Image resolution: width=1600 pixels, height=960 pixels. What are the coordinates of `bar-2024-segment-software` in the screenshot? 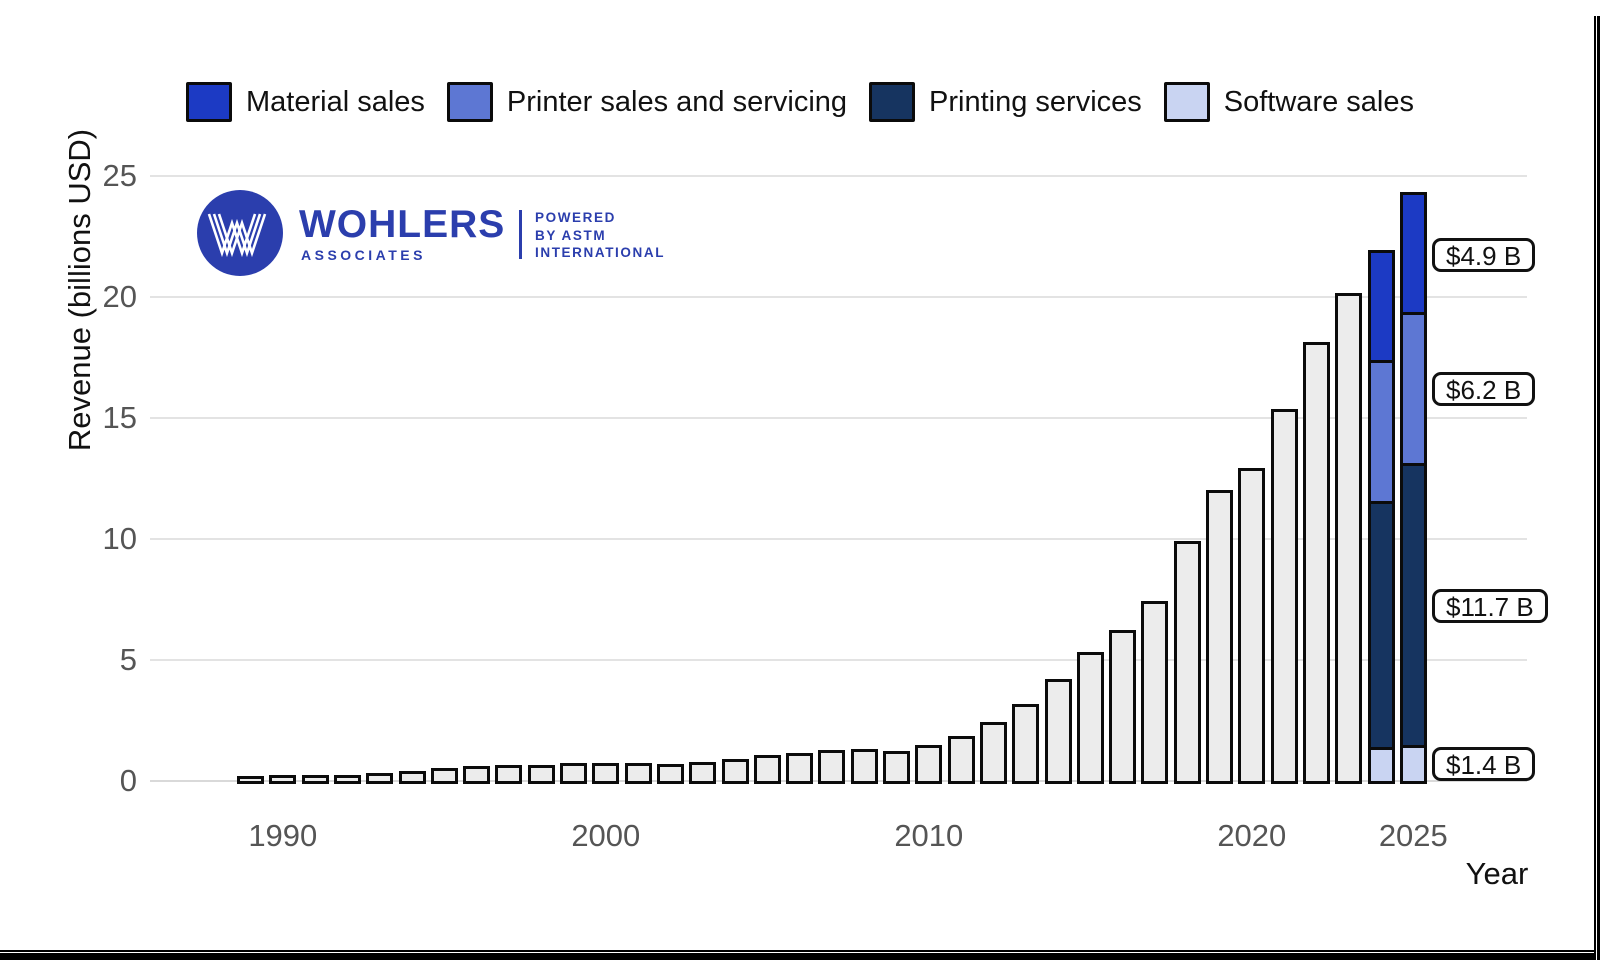 It's located at (1381, 767).